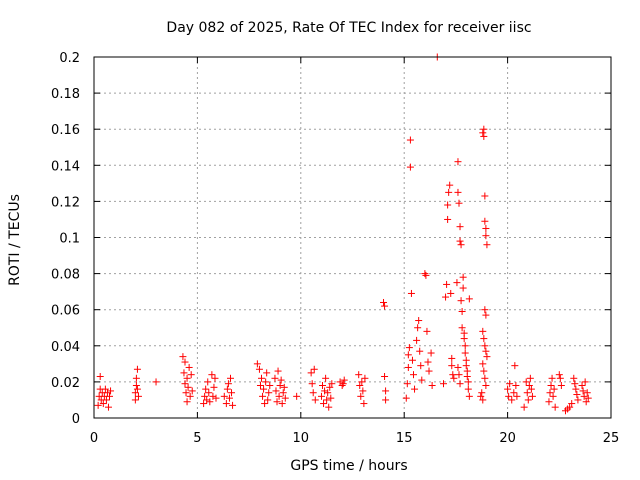 The width and height of the screenshot is (640, 480). Describe the element at coordinates (69, 58) in the screenshot. I see `y-tick-label: 0.2` at that location.